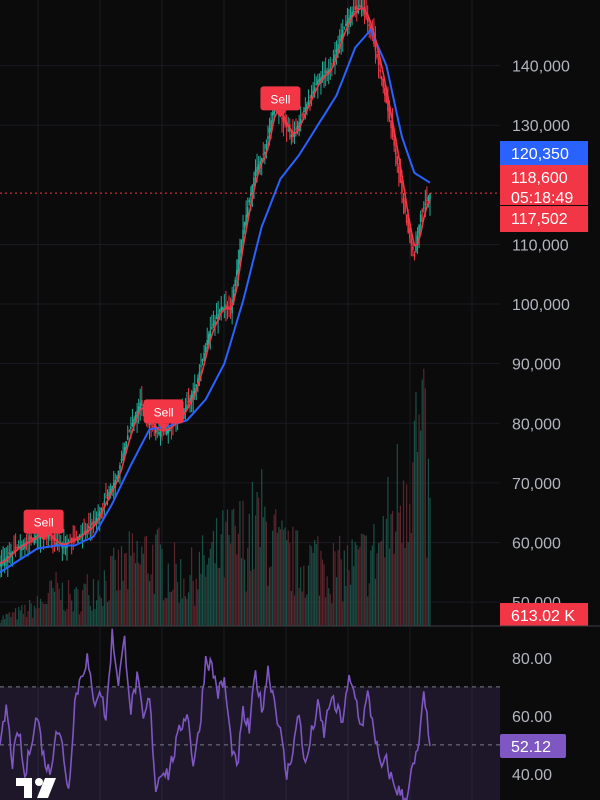 The width and height of the screenshot is (600, 800). I want to click on price-tick-label: 130,000, so click(541, 126).